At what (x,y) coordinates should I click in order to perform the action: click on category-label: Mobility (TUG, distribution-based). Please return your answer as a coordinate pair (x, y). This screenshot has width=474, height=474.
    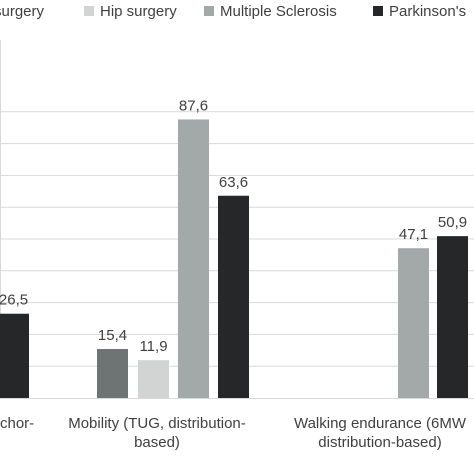
    Looking at the image, I should click on (157, 433).